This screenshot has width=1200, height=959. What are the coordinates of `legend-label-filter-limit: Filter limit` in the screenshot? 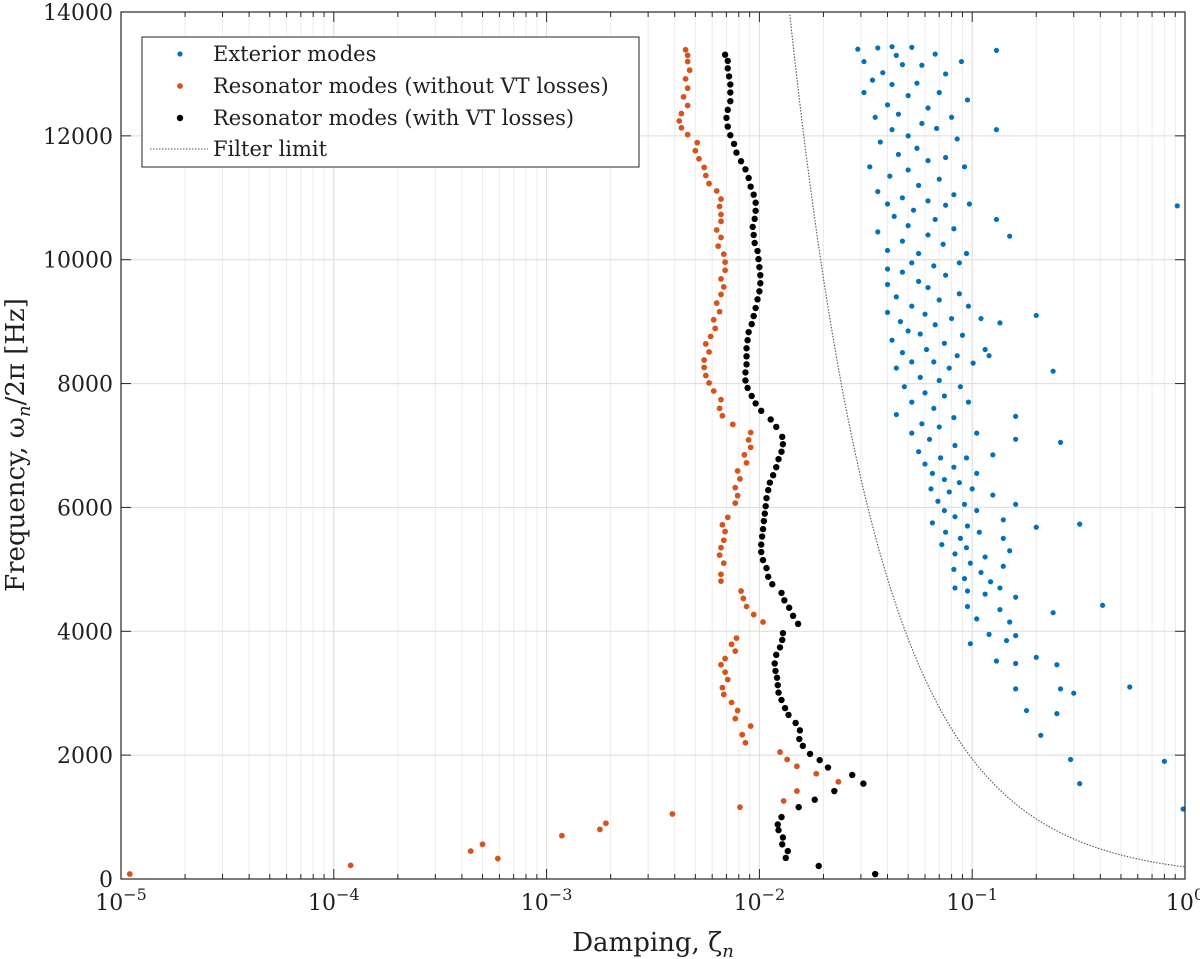 It's located at (270, 149).